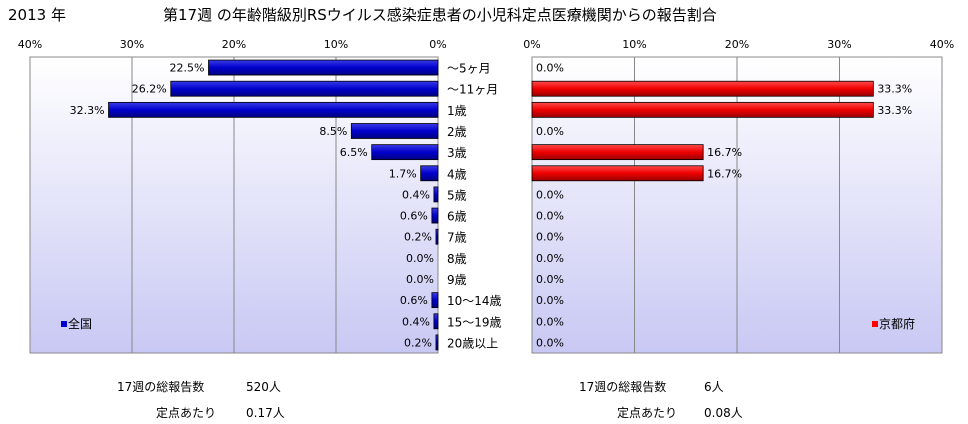 This screenshot has width=968, height=424. I want to click on national-per-label: 定点あたり, so click(186, 413).